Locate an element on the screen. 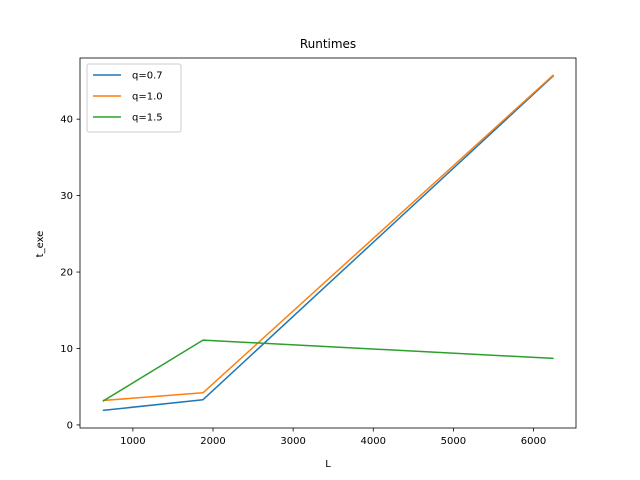 This screenshot has width=640, height=480. legend-entry: q=1.5 is located at coordinates (147, 118).